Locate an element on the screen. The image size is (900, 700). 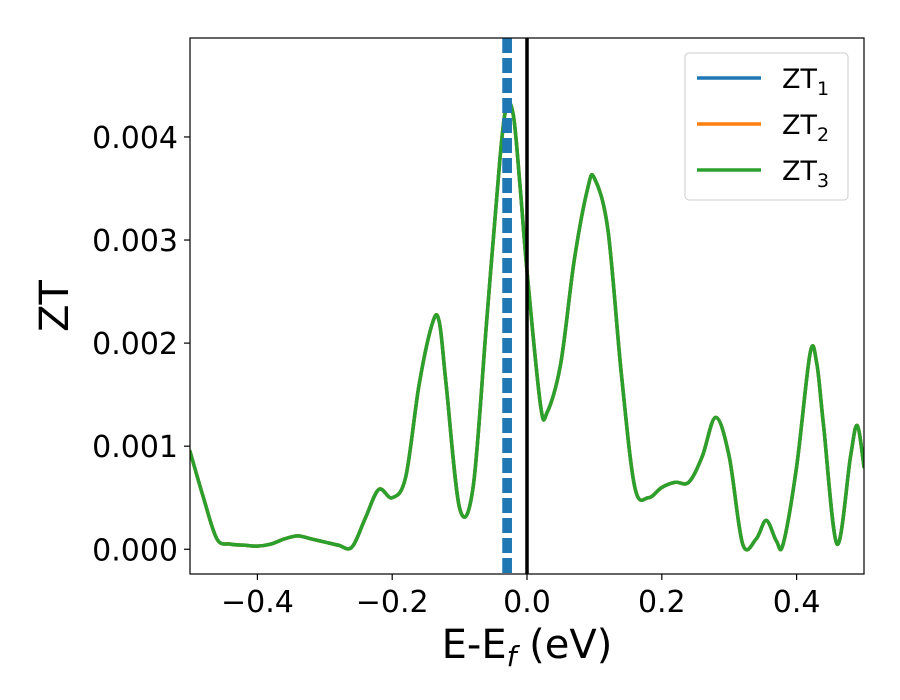
x-axis-label: E-Ef (eV) is located at coordinates (527, 647).